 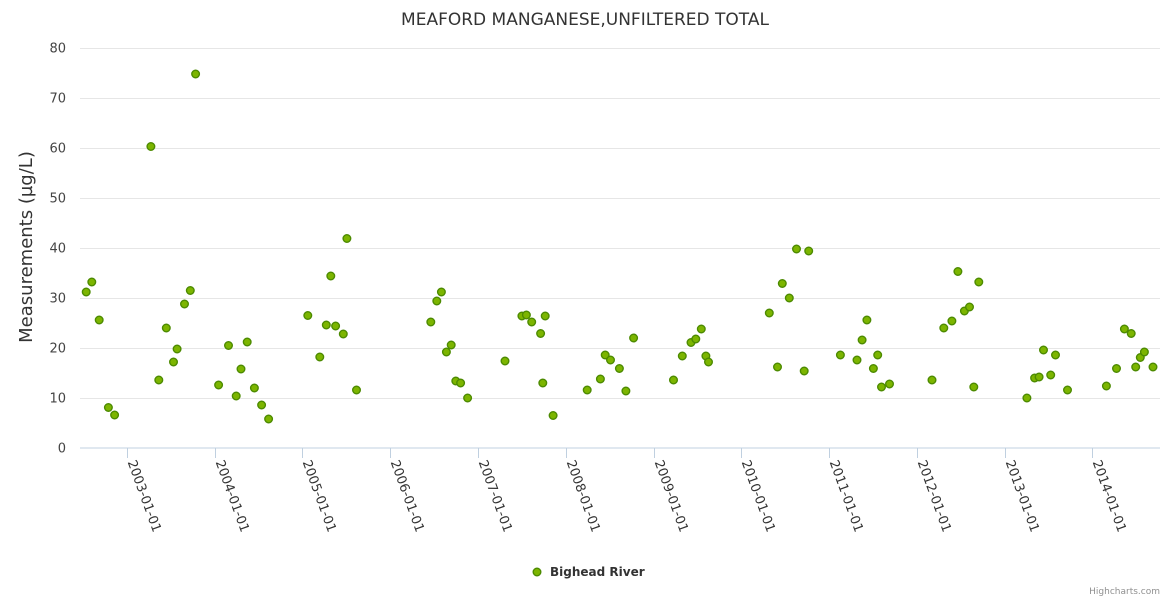 What do you see at coordinates (57, 399) in the screenshot?
I see `y-tick-label: 10` at bounding box center [57, 399].